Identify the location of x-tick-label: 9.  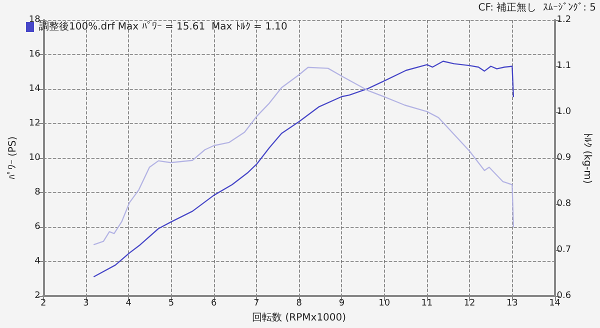
(341, 303).